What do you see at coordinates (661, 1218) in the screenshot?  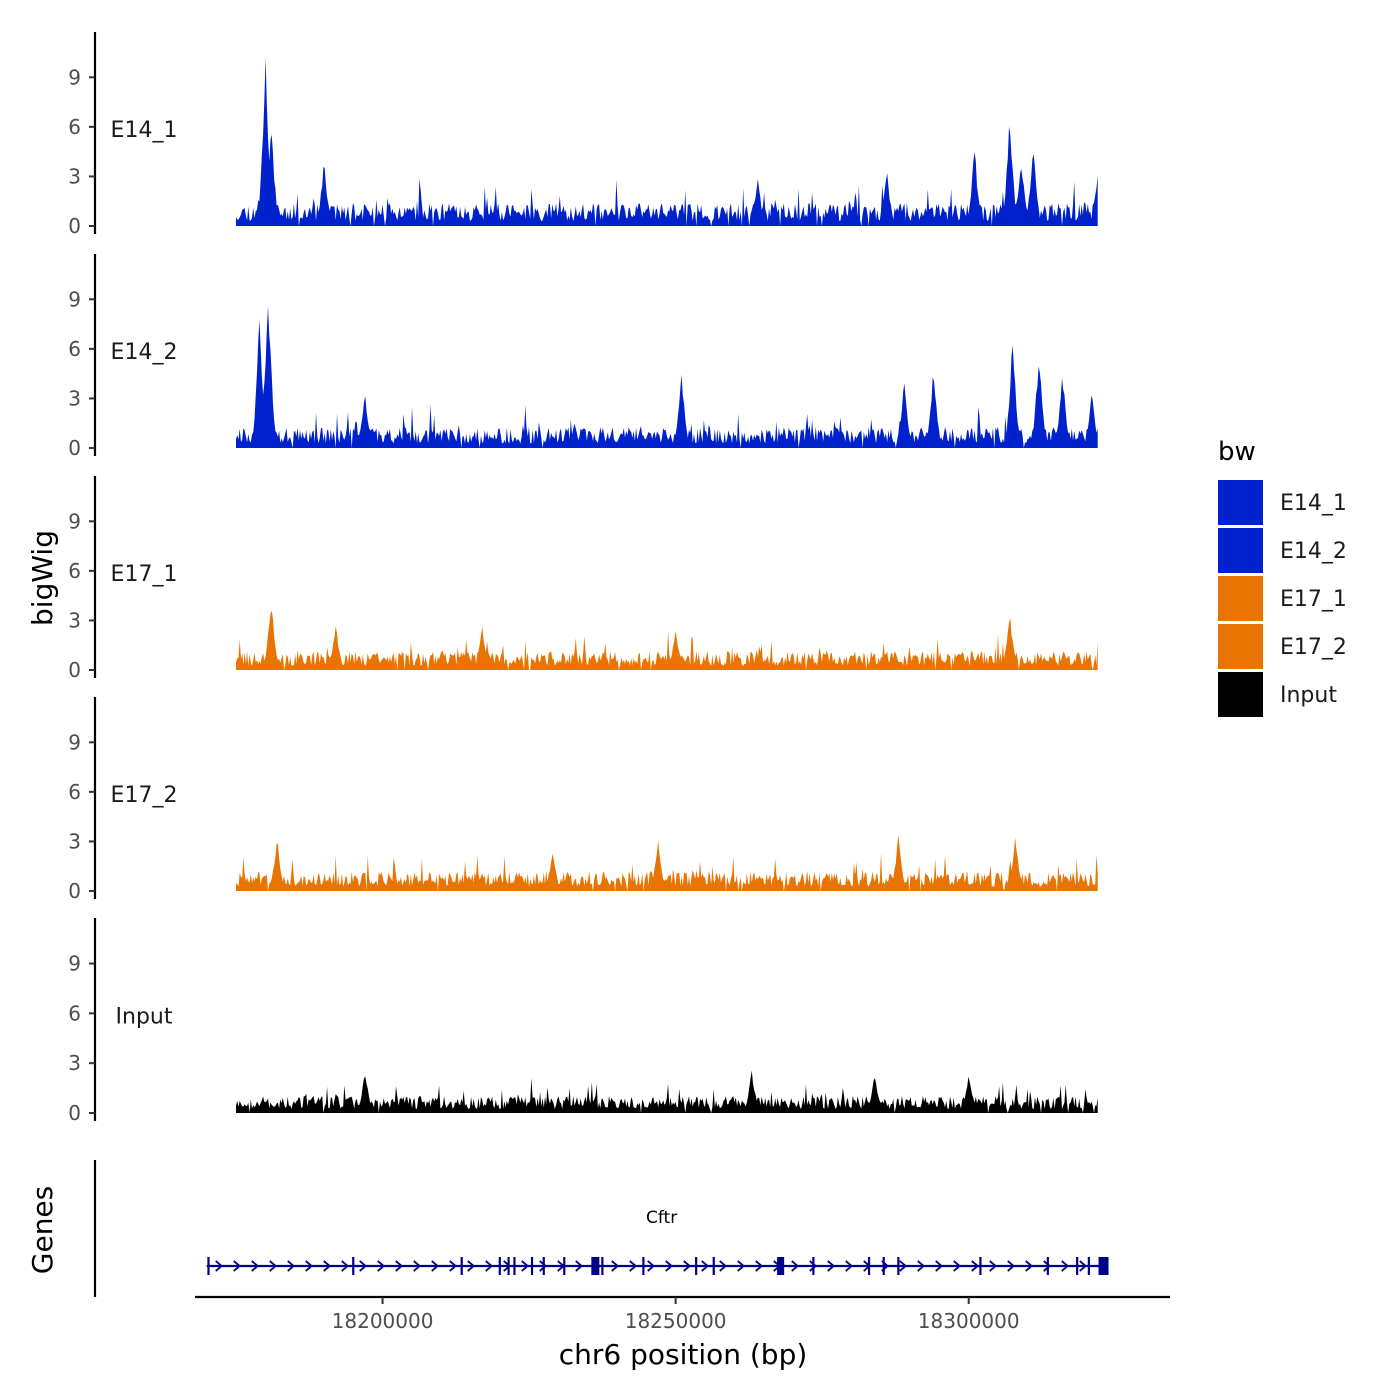 I see `gene-label-Cftr: Cftr` at bounding box center [661, 1218].